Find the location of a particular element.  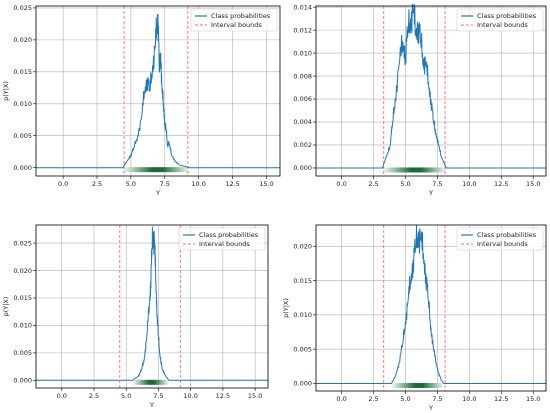

y-tick-label: 0.008 is located at coordinates (302, 76).